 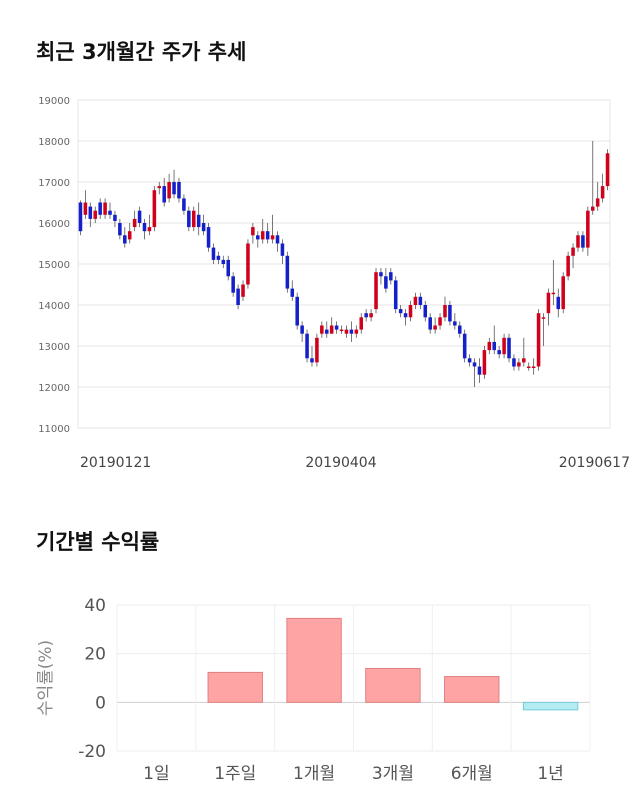 What do you see at coordinates (54, 347) in the screenshot?
I see `y-tick-label: 13000` at bounding box center [54, 347].